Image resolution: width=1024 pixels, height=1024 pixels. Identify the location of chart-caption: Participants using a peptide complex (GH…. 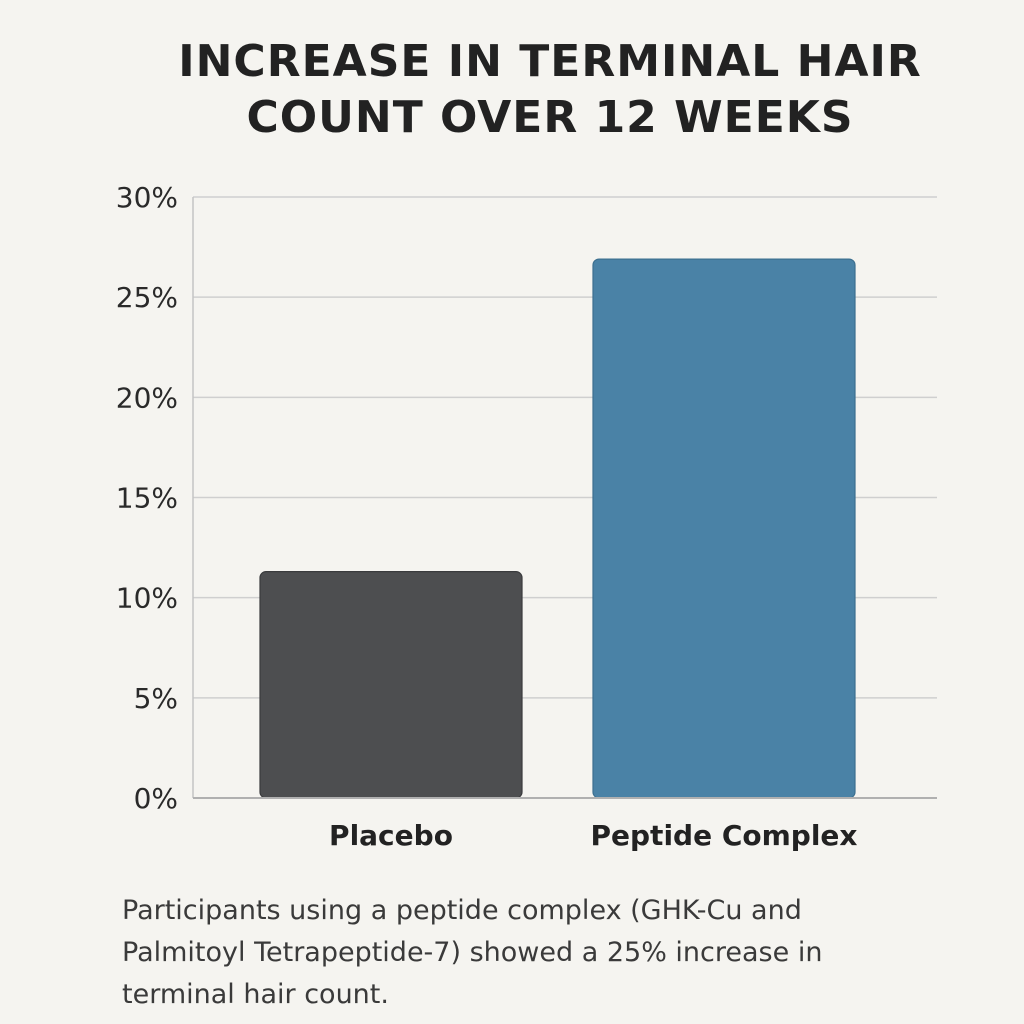
(472, 952).